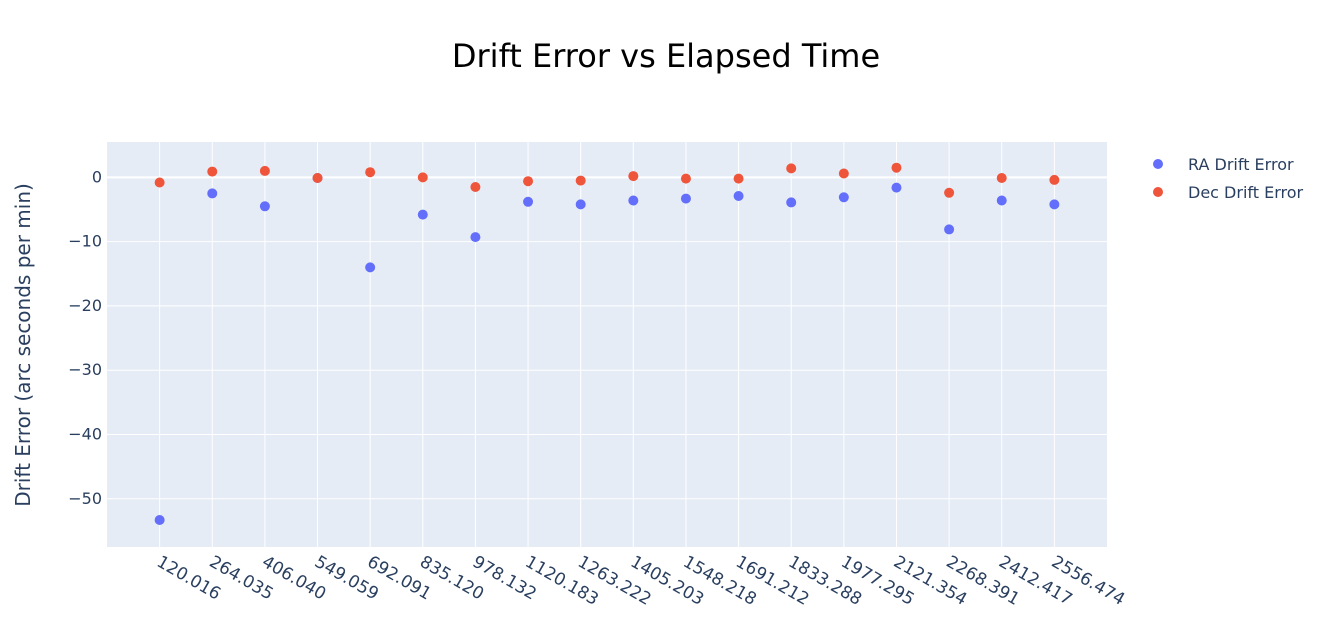 Image resolution: width=1338 pixels, height=630 pixels. I want to click on legend-label: RA Drift Error, so click(1241, 164).